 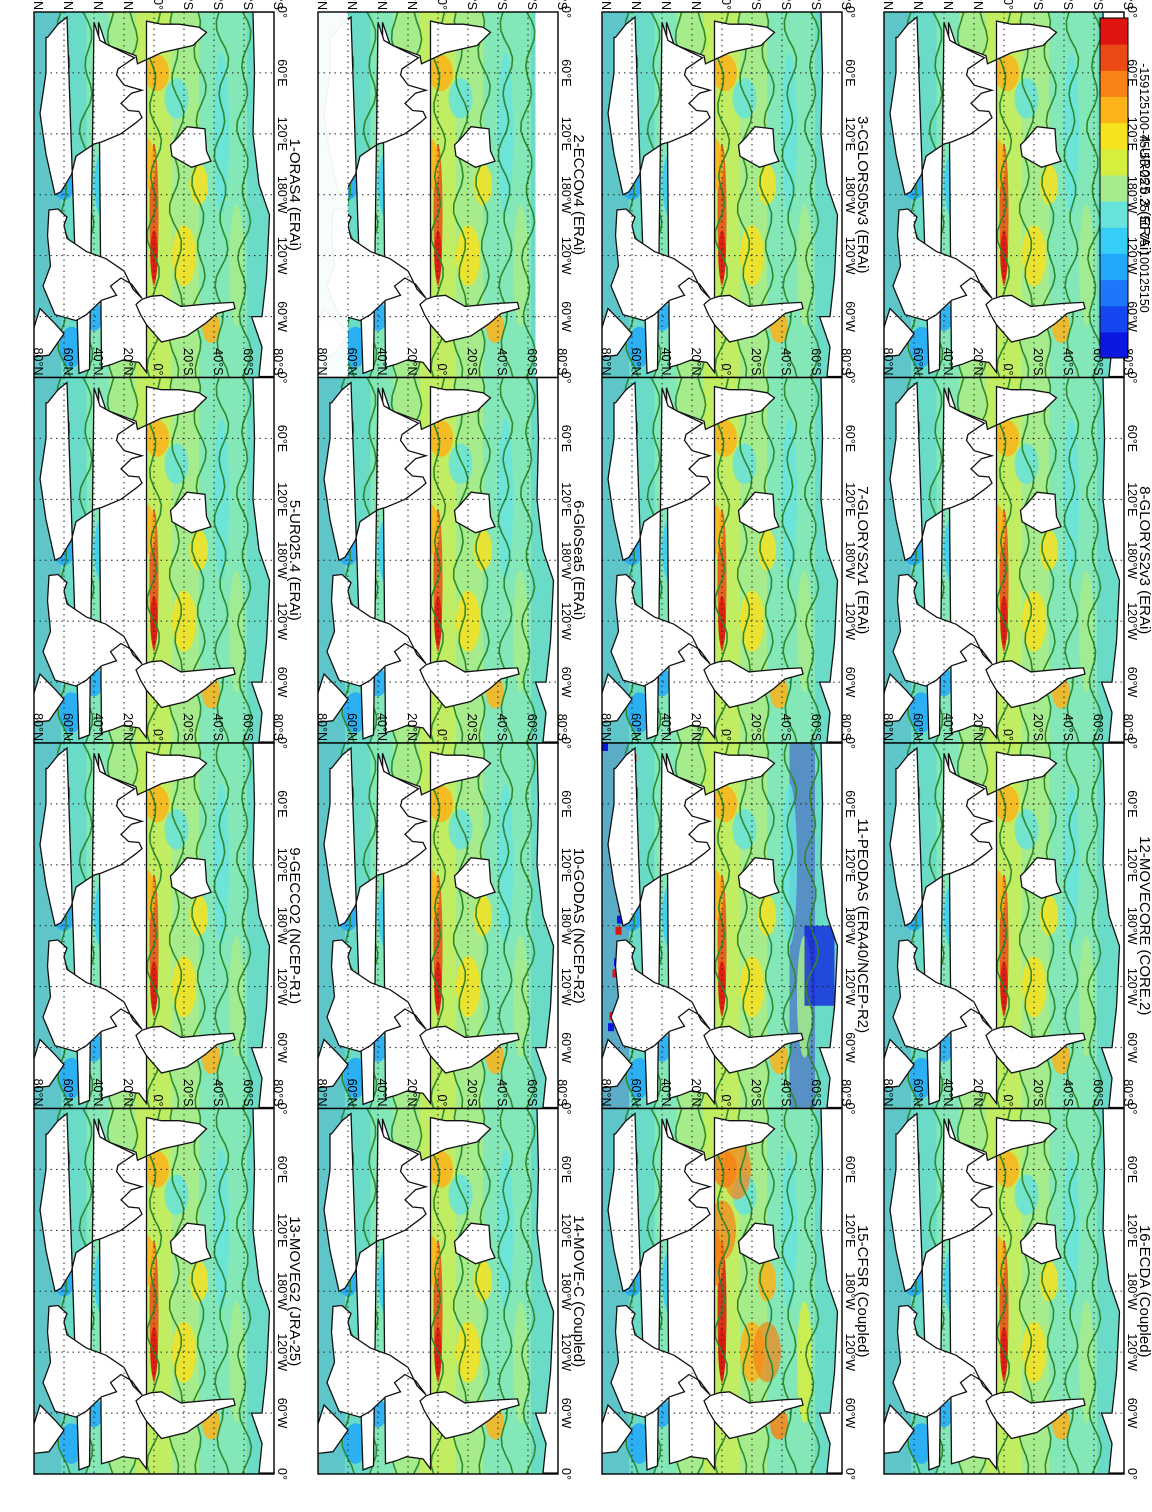 What do you see at coordinates (294, 1291) in the screenshot?
I see `panel-title: 13-MOVEG2 (JRA-25)` at bounding box center [294, 1291].